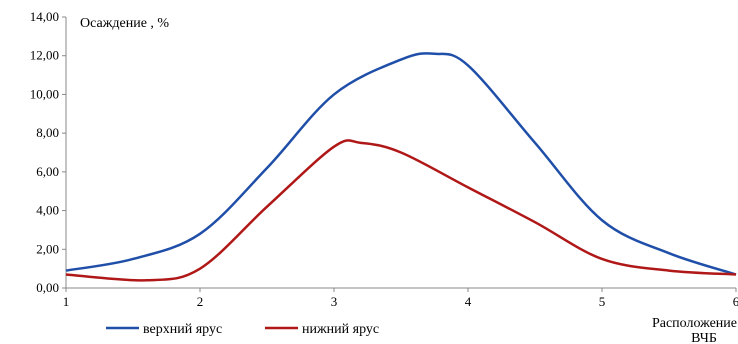  I want to click on x-tick-label: 1, so click(66, 301).